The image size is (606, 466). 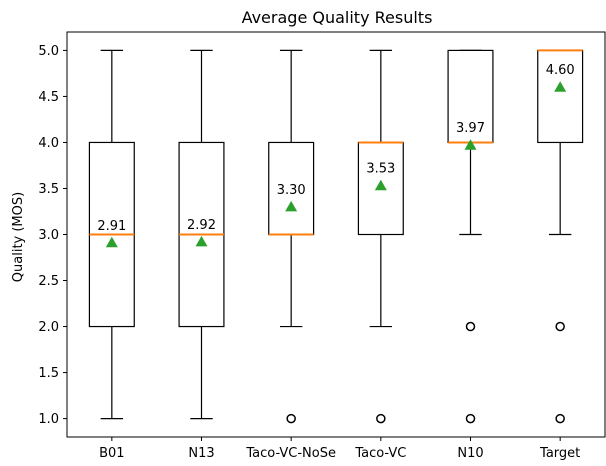 I want to click on y-tick-label: 4.0, so click(x=48, y=143).